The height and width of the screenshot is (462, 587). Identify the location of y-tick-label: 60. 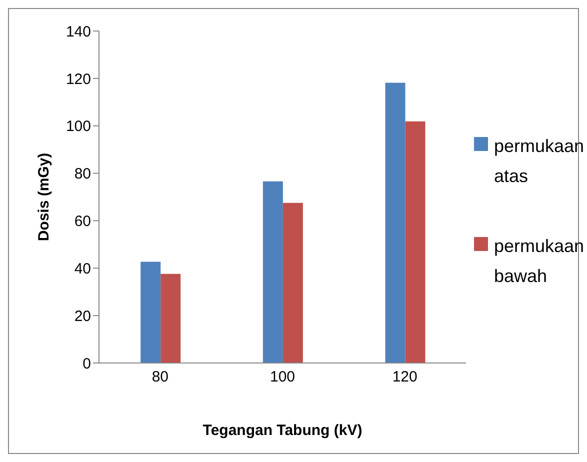
(82, 221).